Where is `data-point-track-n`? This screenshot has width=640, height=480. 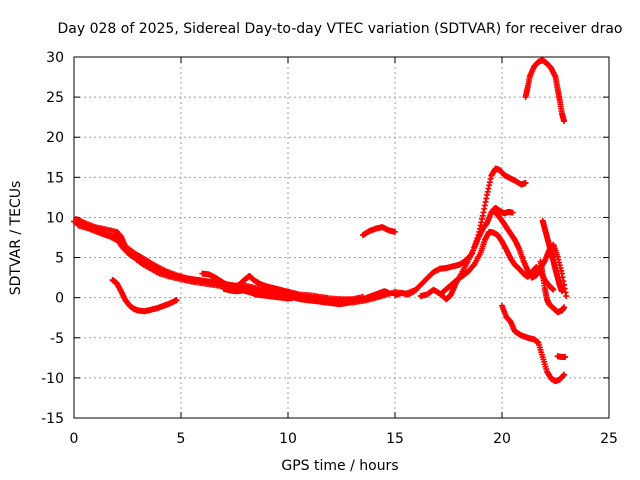 data-point-track-n is located at coordinates (564, 374).